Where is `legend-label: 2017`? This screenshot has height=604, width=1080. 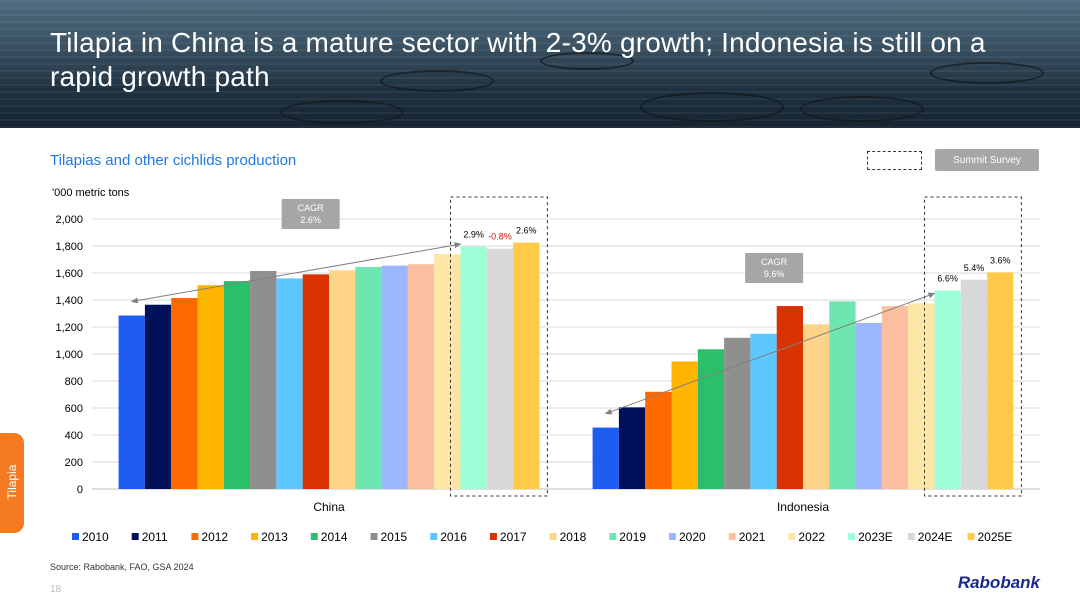 legend-label: 2017 is located at coordinates (513, 537).